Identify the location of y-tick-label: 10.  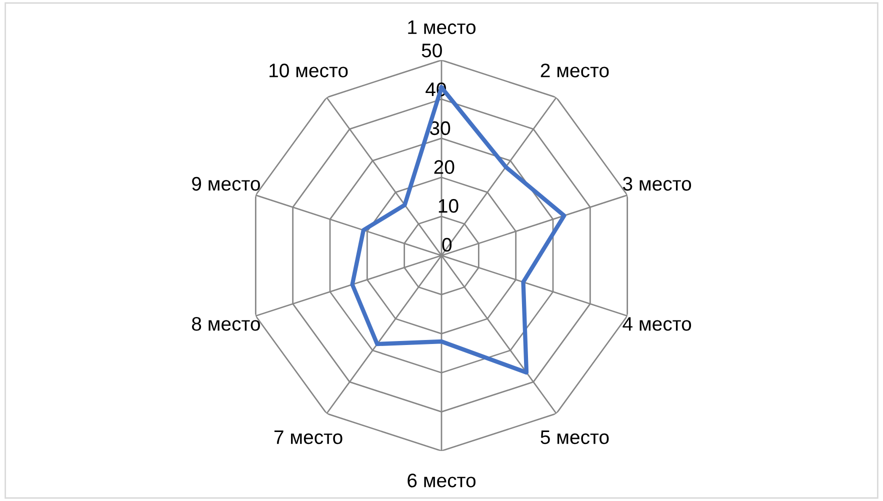
(448, 206).